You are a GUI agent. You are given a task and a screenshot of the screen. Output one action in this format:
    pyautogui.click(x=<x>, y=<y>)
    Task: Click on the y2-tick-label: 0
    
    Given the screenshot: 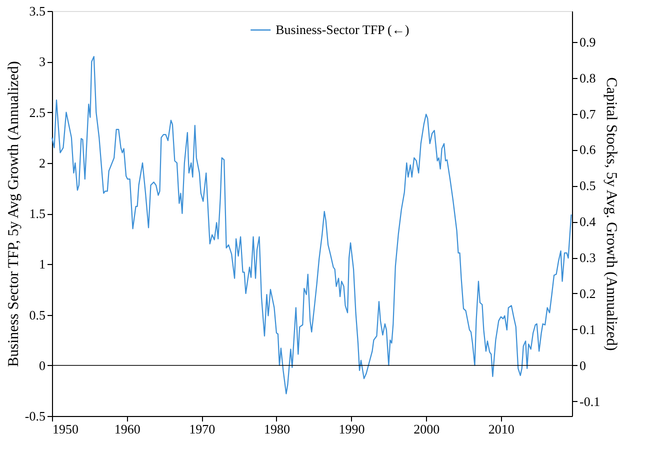 What is the action you would take?
    pyautogui.click(x=583, y=365)
    